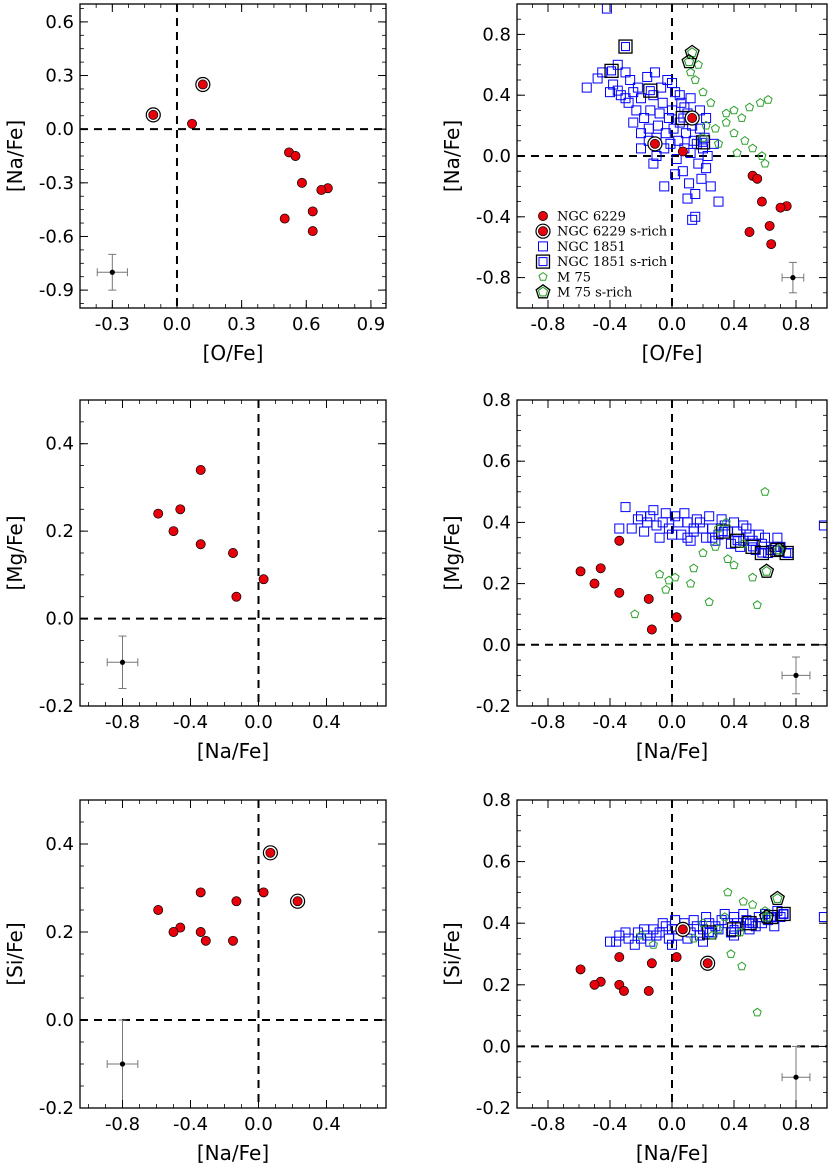 This screenshot has height=1169, width=831. What do you see at coordinates (591, 217) in the screenshot?
I see `legend-label: NGC 6229` at bounding box center [591, 217].